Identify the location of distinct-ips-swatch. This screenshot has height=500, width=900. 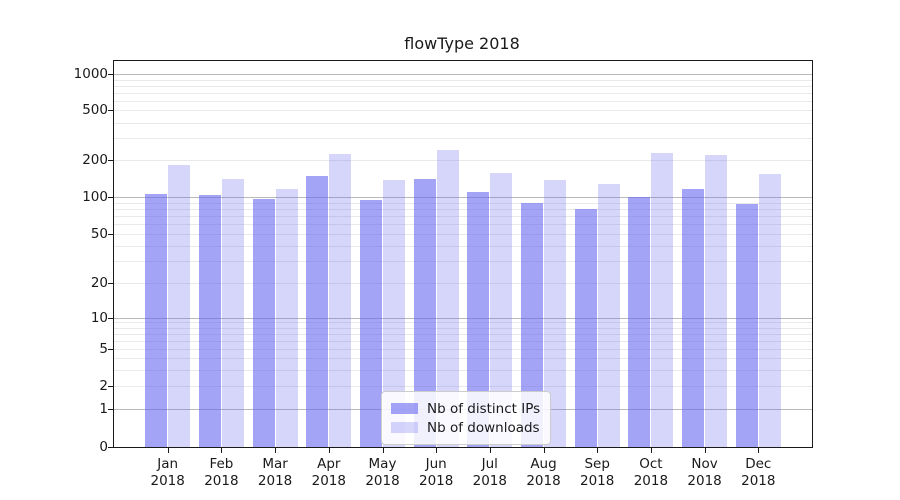
(404, 408).